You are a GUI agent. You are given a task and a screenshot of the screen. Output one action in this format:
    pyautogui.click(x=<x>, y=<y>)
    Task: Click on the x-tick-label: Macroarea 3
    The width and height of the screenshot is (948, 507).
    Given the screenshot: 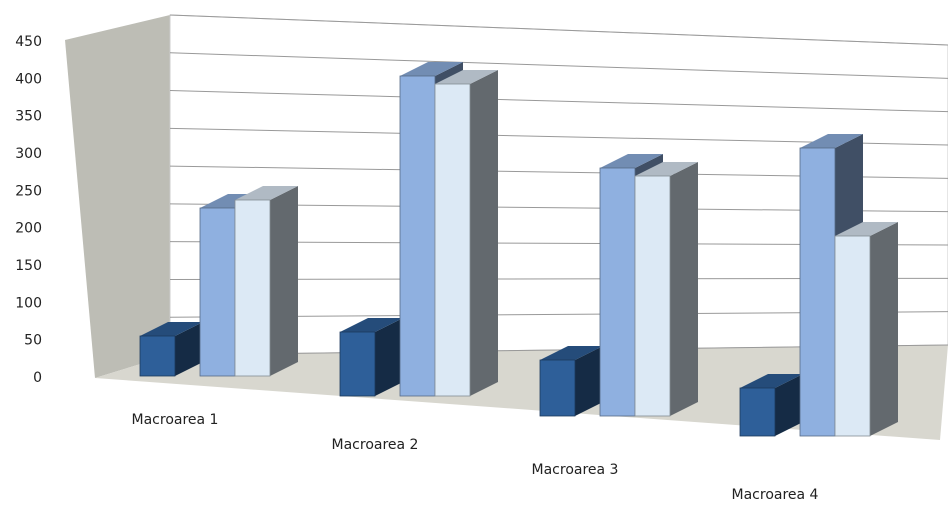 What is the action you would take?
    pyautogui.click(x=575, y=470)
    